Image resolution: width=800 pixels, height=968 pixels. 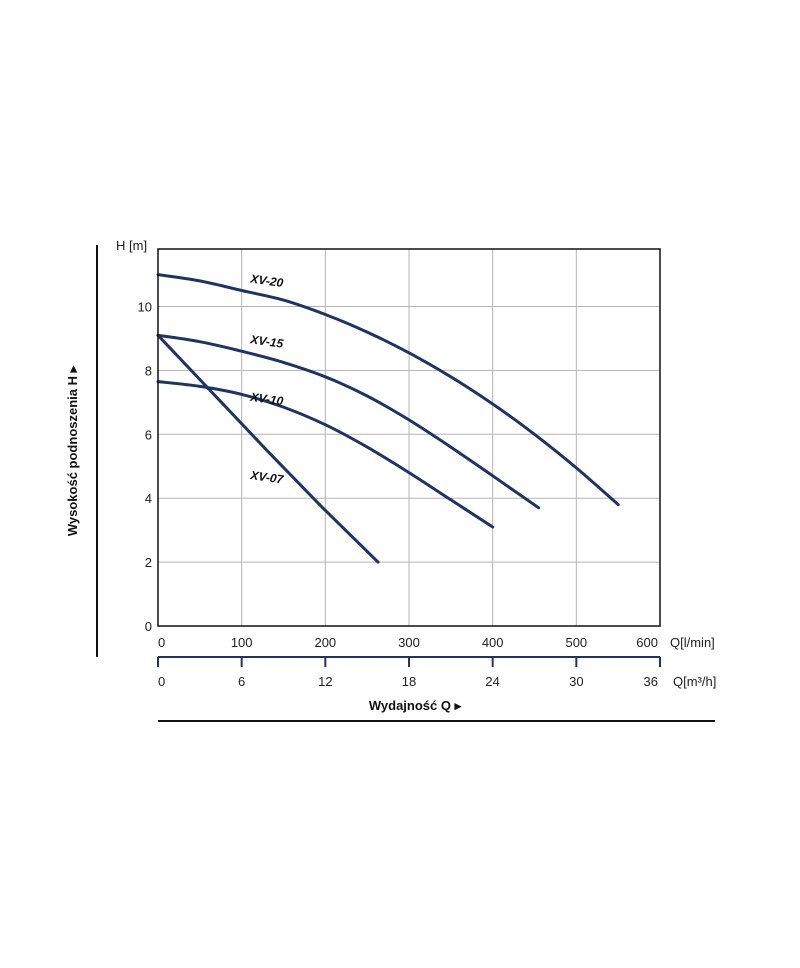 What do you see at coordinates (131, 245) in the screenshot?
I see `y-unit-label: H [m]` at bounding box center [131, 245].